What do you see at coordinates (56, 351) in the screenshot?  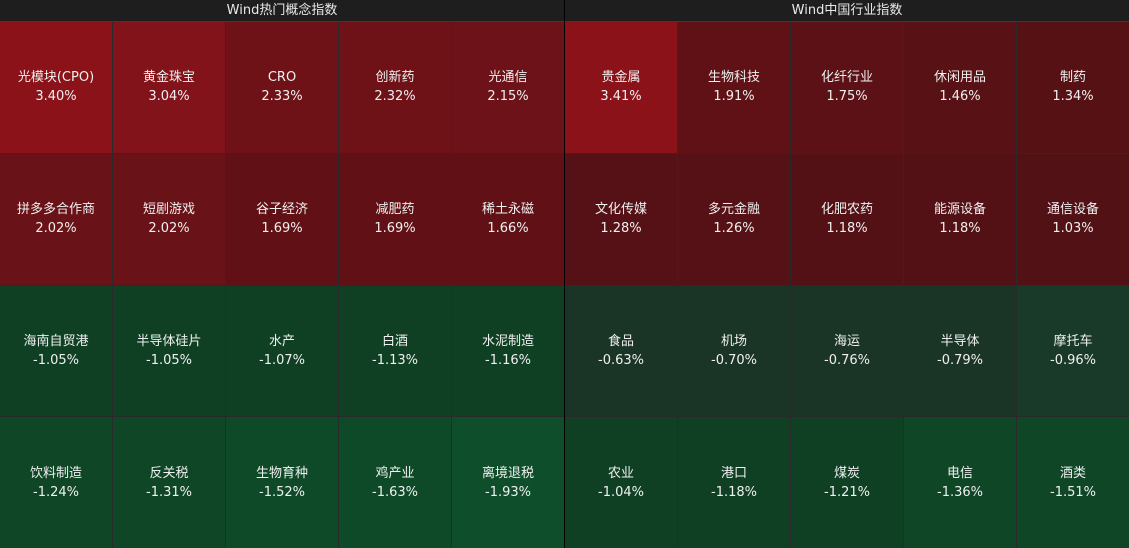 I see `index-tile: 海南自贸港 -1.05%` at bounding box center [56, 351].